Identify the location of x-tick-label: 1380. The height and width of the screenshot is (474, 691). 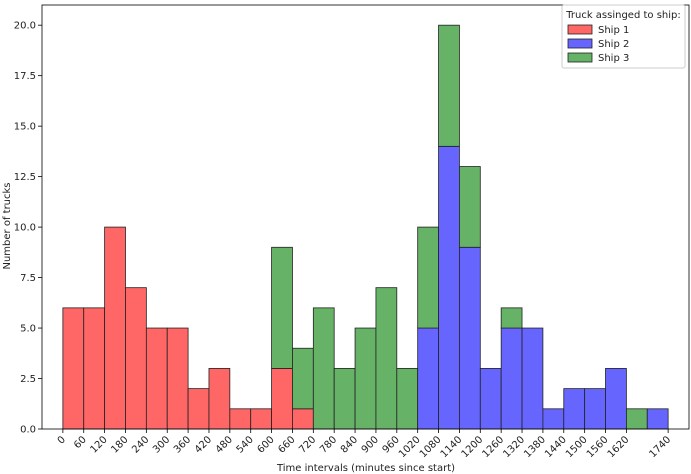
(535, 447).